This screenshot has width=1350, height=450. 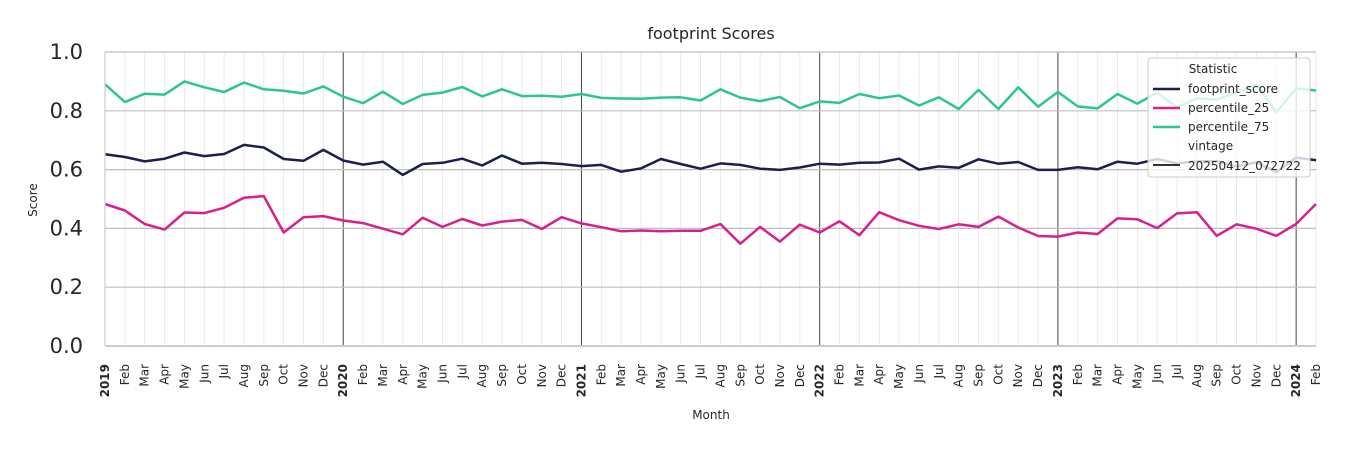 I want to click on y-tick-label: 0.2, so click(x=66, y=287).